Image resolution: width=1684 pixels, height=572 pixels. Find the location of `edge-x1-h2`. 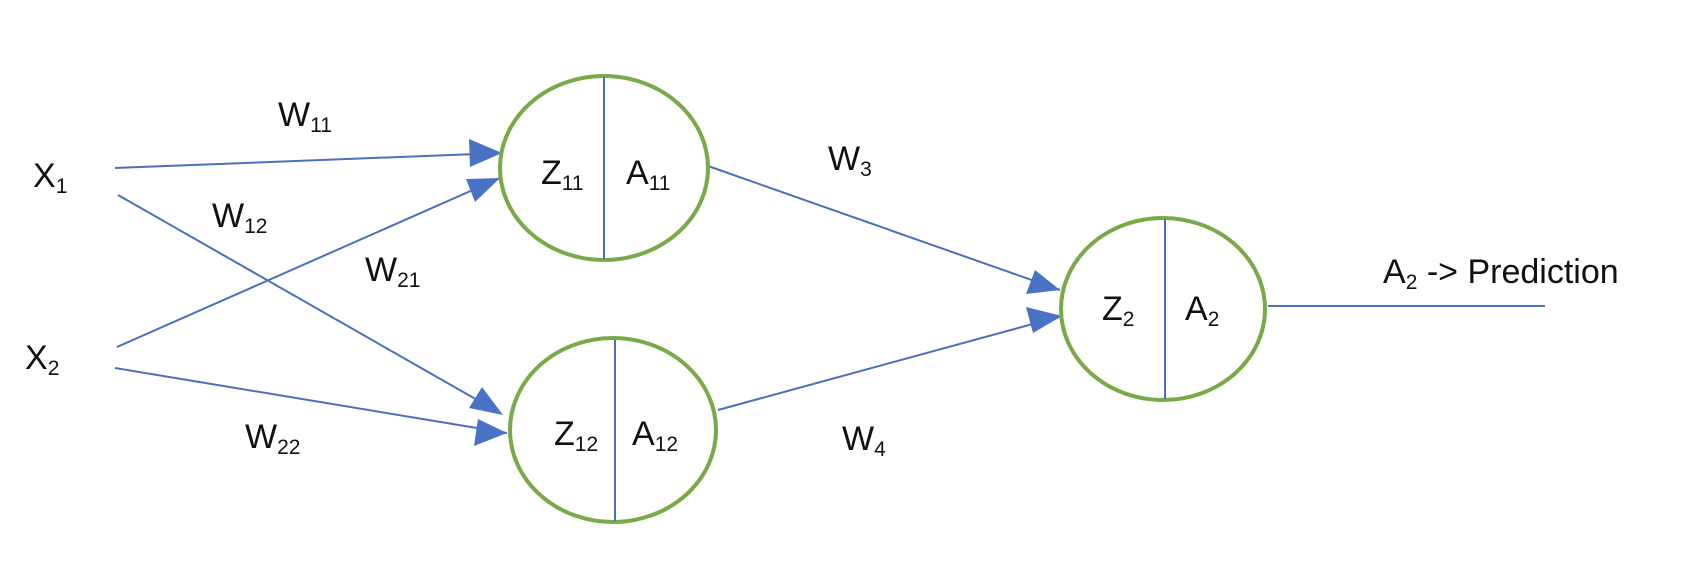

edge-x1-h2 is located at coordinates (309, 304).